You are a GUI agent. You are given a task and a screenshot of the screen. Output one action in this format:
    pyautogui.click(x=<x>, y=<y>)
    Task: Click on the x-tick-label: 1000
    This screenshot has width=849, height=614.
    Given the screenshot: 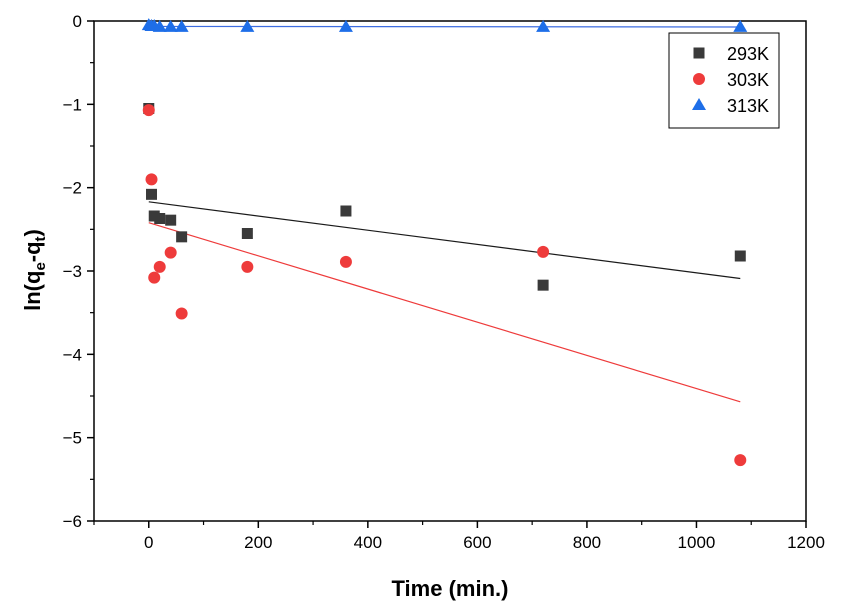 What is the action you would take?
    pyautogui.click(x=697, y=542)
    